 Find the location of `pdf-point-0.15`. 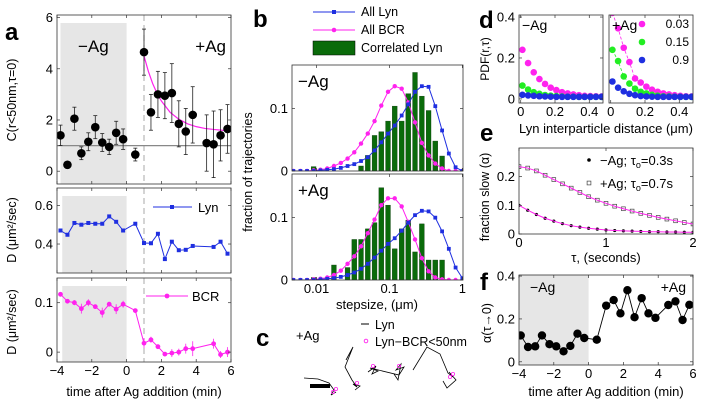

pdf-point-0.15 is located at coordinates (629, 83).